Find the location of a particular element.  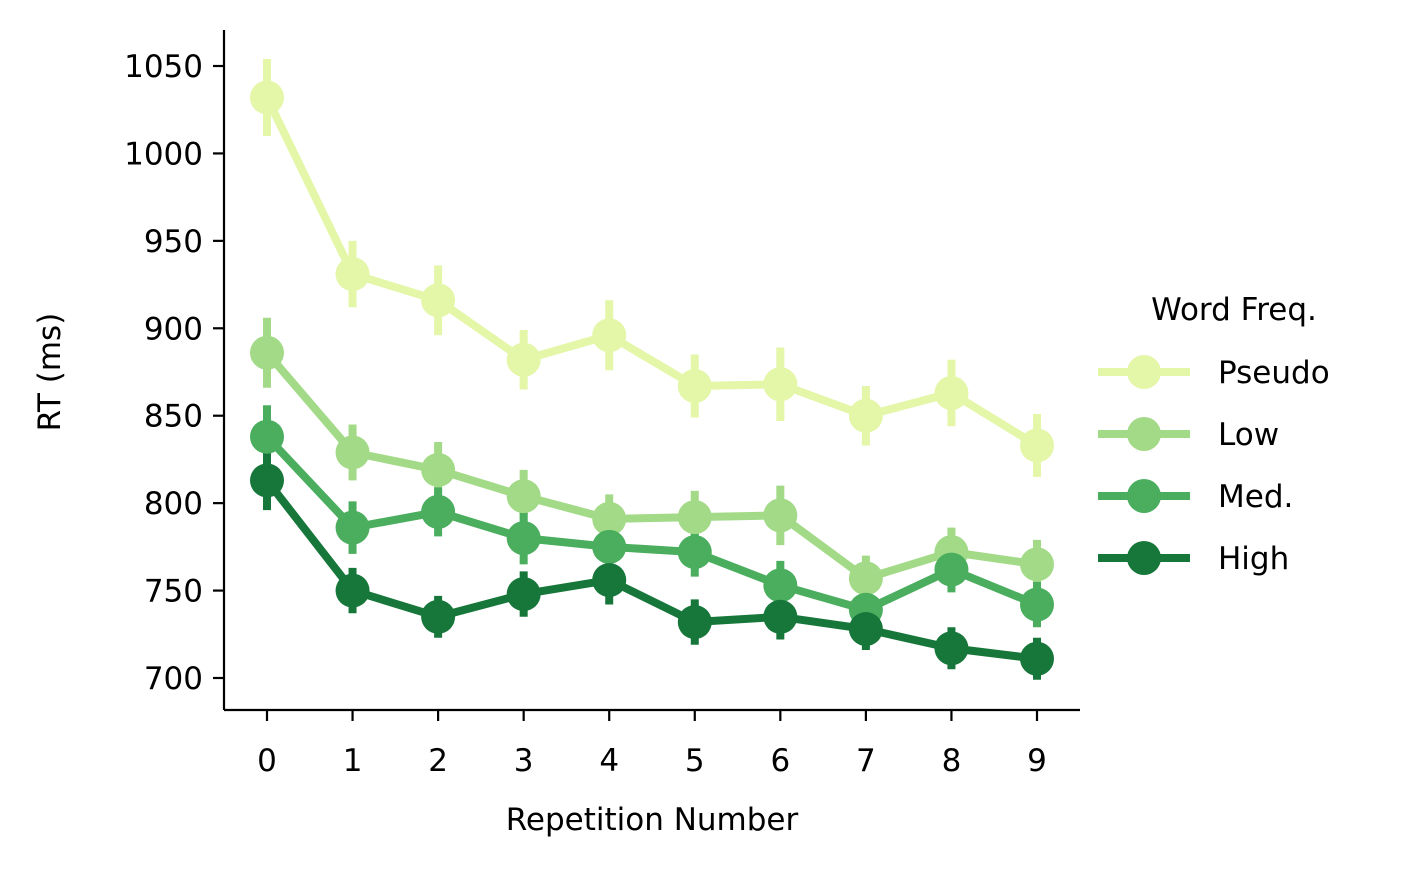

x-tick-label: 9 is located at coordinates (1037, 761).